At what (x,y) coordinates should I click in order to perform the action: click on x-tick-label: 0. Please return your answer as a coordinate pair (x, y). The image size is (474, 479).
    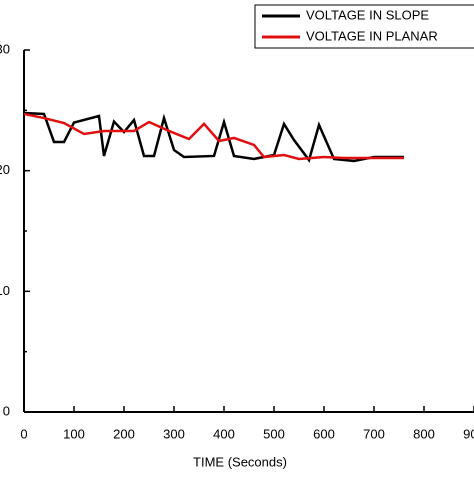
    Looking at the image, I should click on (23, 433).